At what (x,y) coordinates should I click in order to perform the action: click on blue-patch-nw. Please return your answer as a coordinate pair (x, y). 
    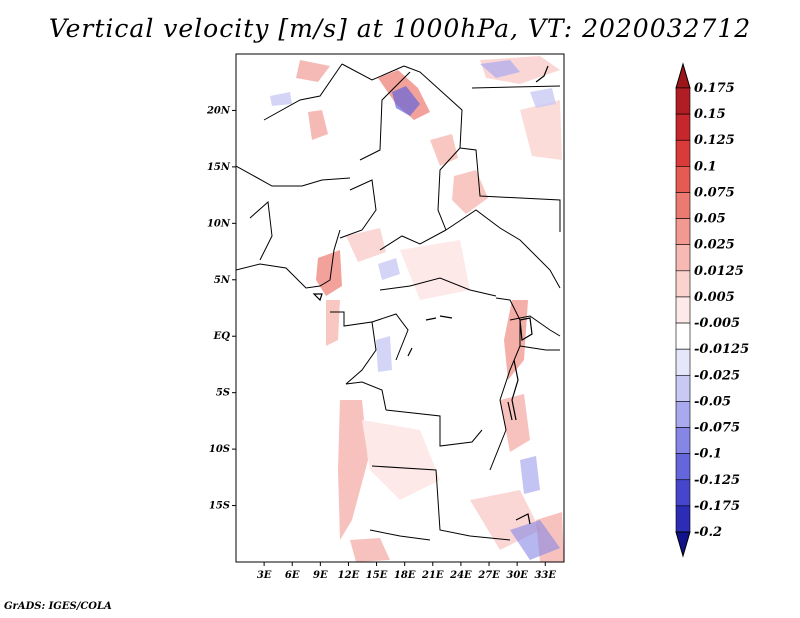
    Looking at the image, I should click on (281, 99).